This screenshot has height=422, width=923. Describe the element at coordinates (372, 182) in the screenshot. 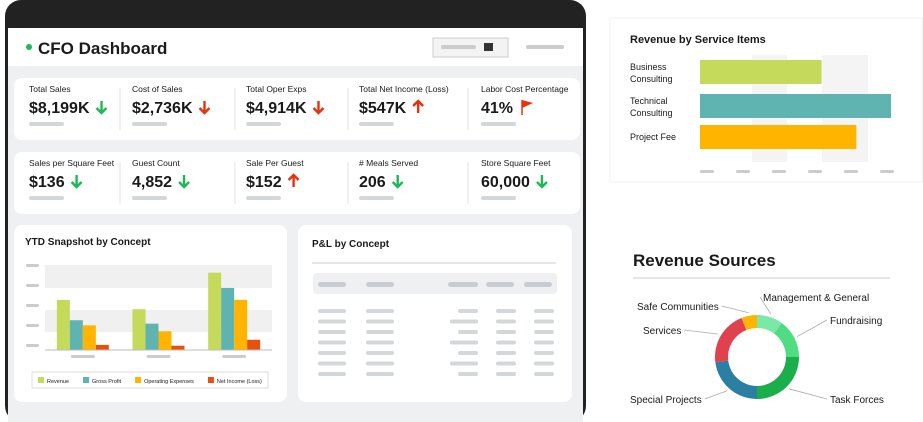

I see `kpi-value: 206` at that location.